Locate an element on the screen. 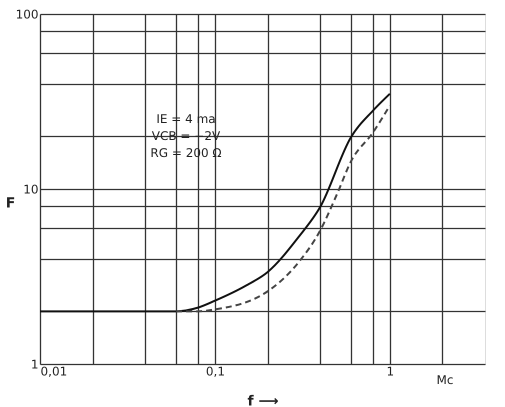 The width and height of the screenshot is (505, 407). x-axis-title: f ⟶ is located at coordinates (263, 400).